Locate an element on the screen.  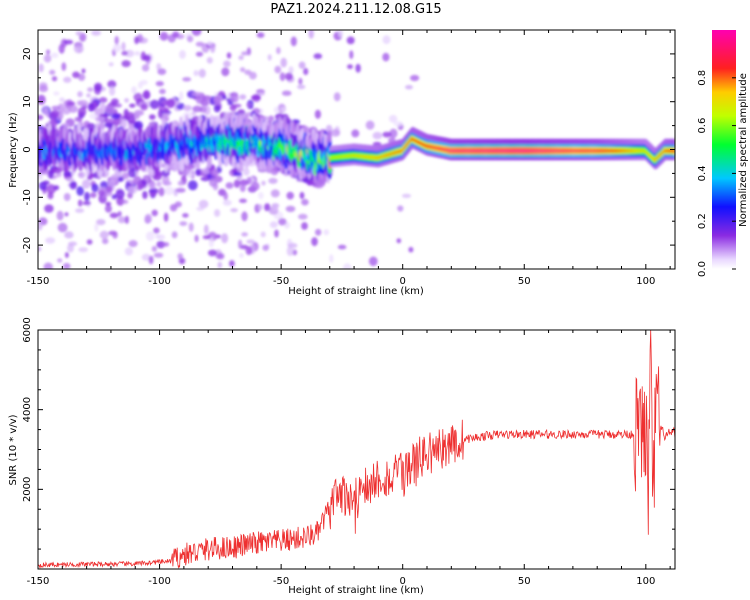
y-tick-label: 4000 is located at coordinates (27, 409).